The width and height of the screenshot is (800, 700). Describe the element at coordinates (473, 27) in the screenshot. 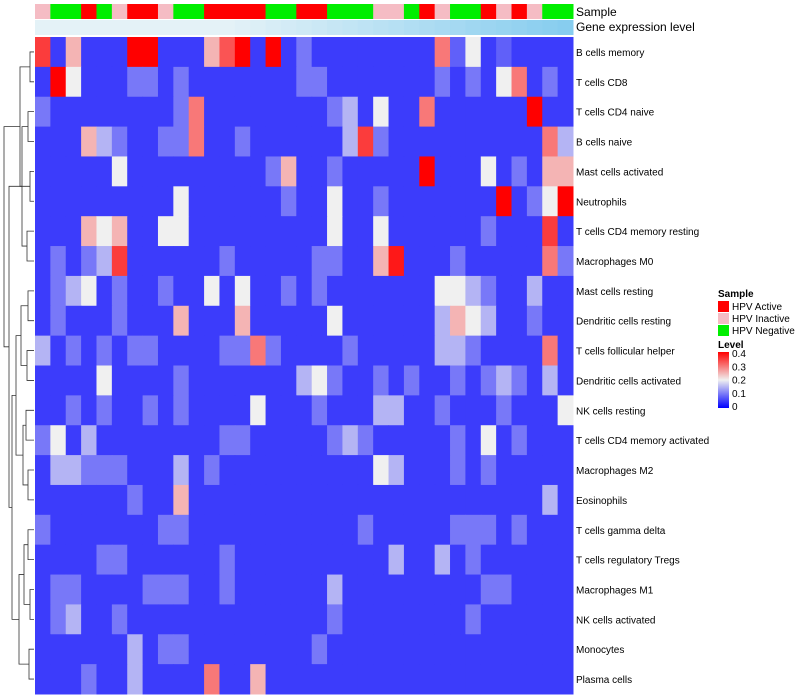

I see `expression-annotation-cell` at that location.